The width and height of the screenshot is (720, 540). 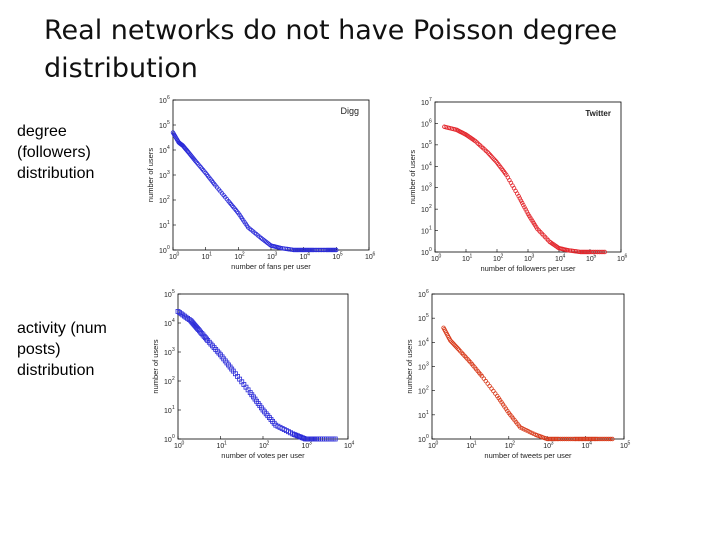 I want to click on legend-label: Twitter, so click(x=598, y=113).